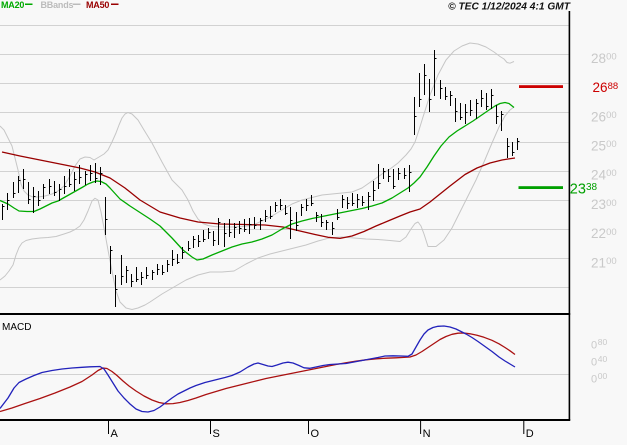  Describe the element at coordinates (603, 359) in the screenshot. I see `svg-text: 40` at that location.